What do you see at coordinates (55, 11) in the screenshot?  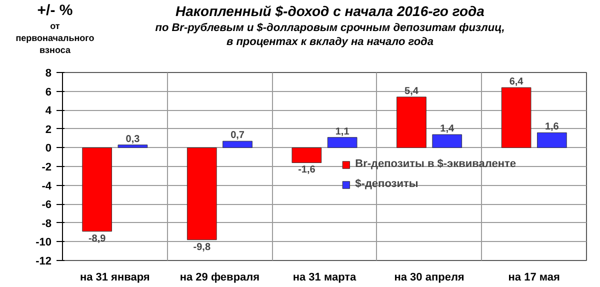 I see `y-axis-title: +/- %` at bounding box center [55, 11].